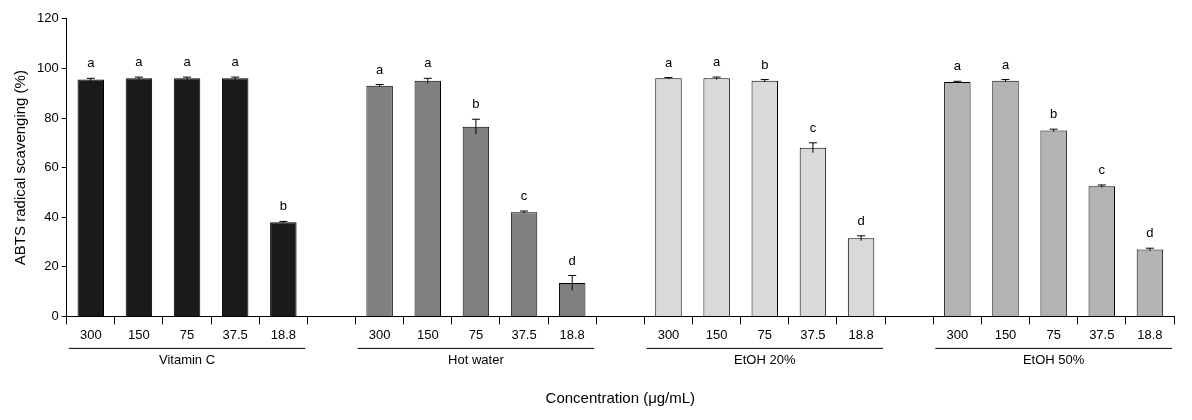  Describe the element at coordinates (55, 315) in the screenshot. I see `y-tick-label: 0` at that location.